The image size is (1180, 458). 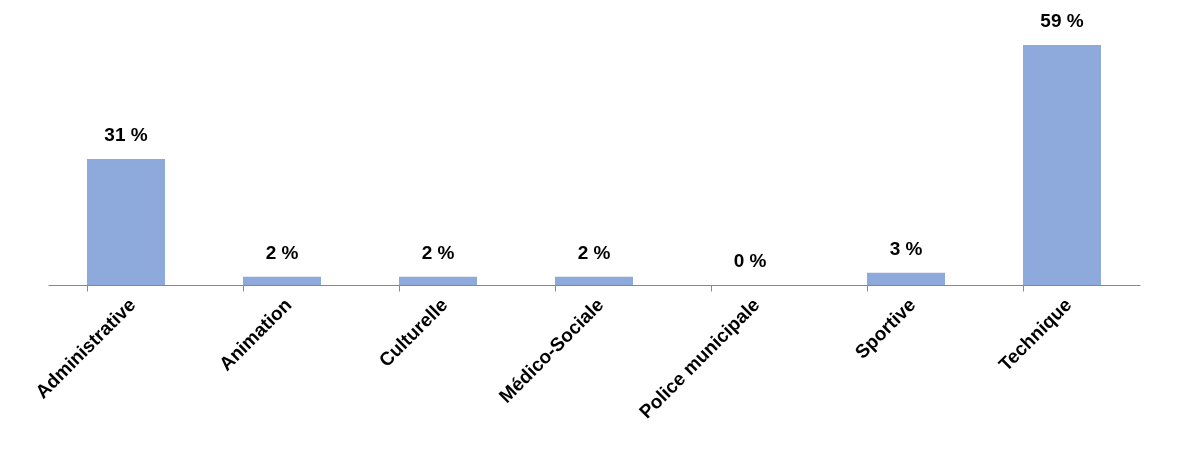 I want to click on data-label: 31 %, so click(x=126, y=134).